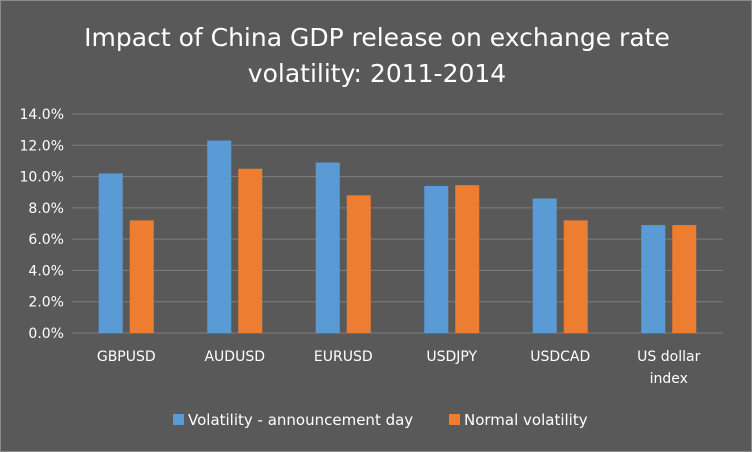 Image resolution: width=752 pixels, height=452 pixels. What do you see at coordinates (126, 357) in the screenshot?
I see `x-category-label: GBPUSD` at bounding box center [126, 357].